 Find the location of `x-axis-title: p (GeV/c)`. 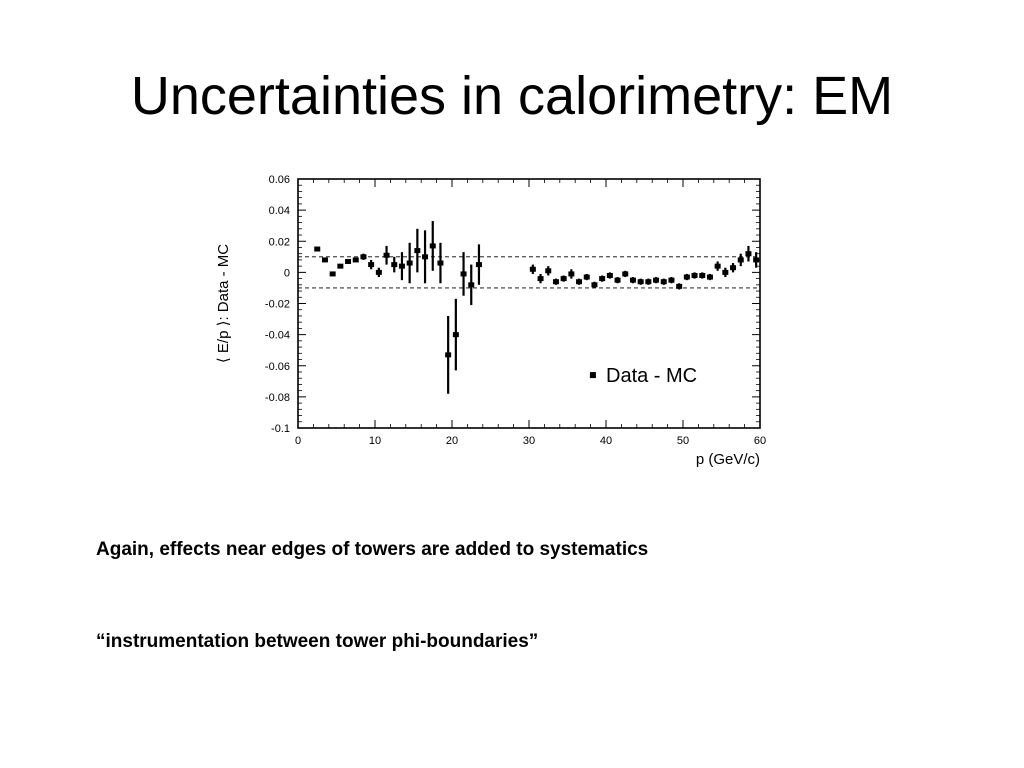

x-axis-title: p (GeV/c) is located at coordinates (728, 459).